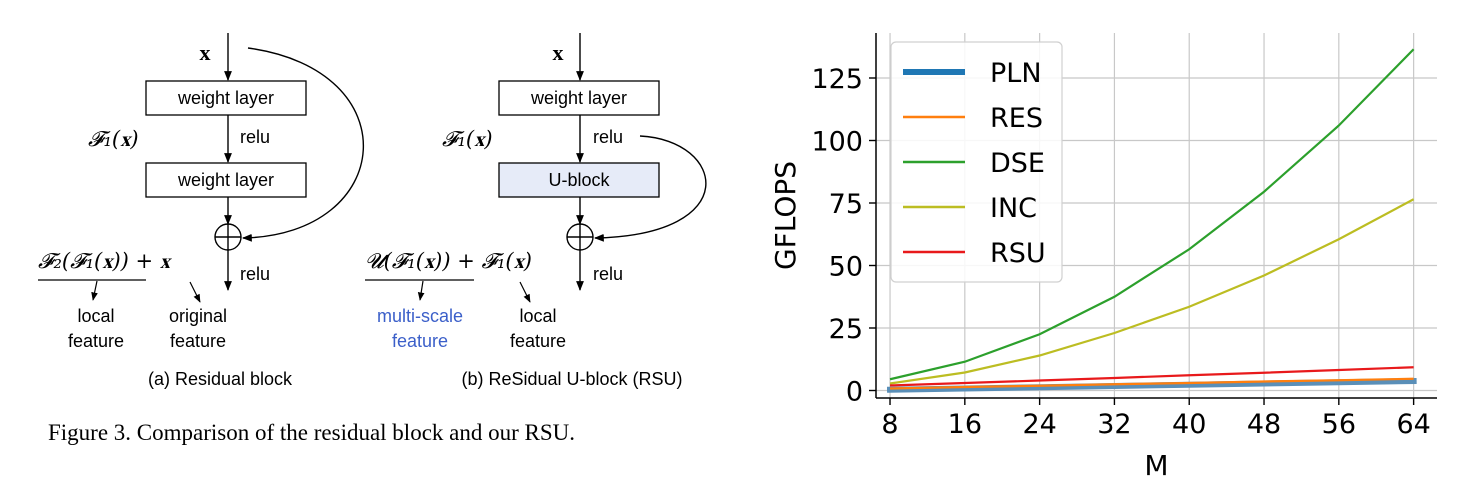 The height and width of the screenshot is (496, 1457). Describe the element at coordinates (846, 204) in the screenshot. I see `y-tick-label: 75` at that location.